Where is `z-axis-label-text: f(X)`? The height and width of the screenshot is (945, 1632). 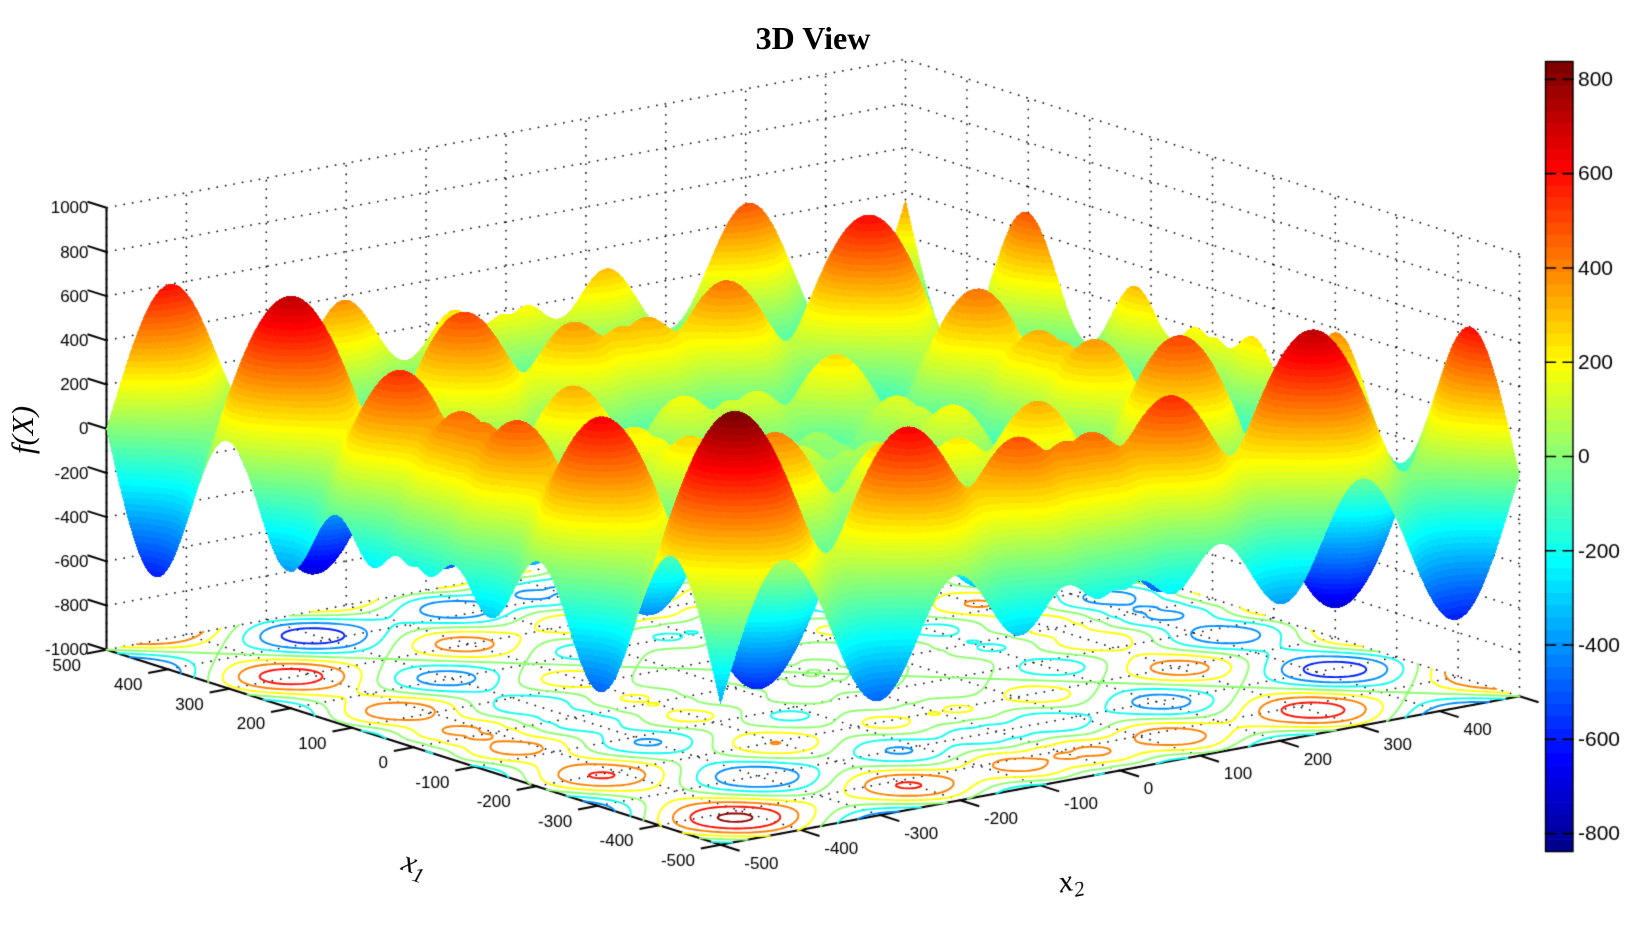 z-axis-label-text: f(X) is located at coordinates (22, 430).